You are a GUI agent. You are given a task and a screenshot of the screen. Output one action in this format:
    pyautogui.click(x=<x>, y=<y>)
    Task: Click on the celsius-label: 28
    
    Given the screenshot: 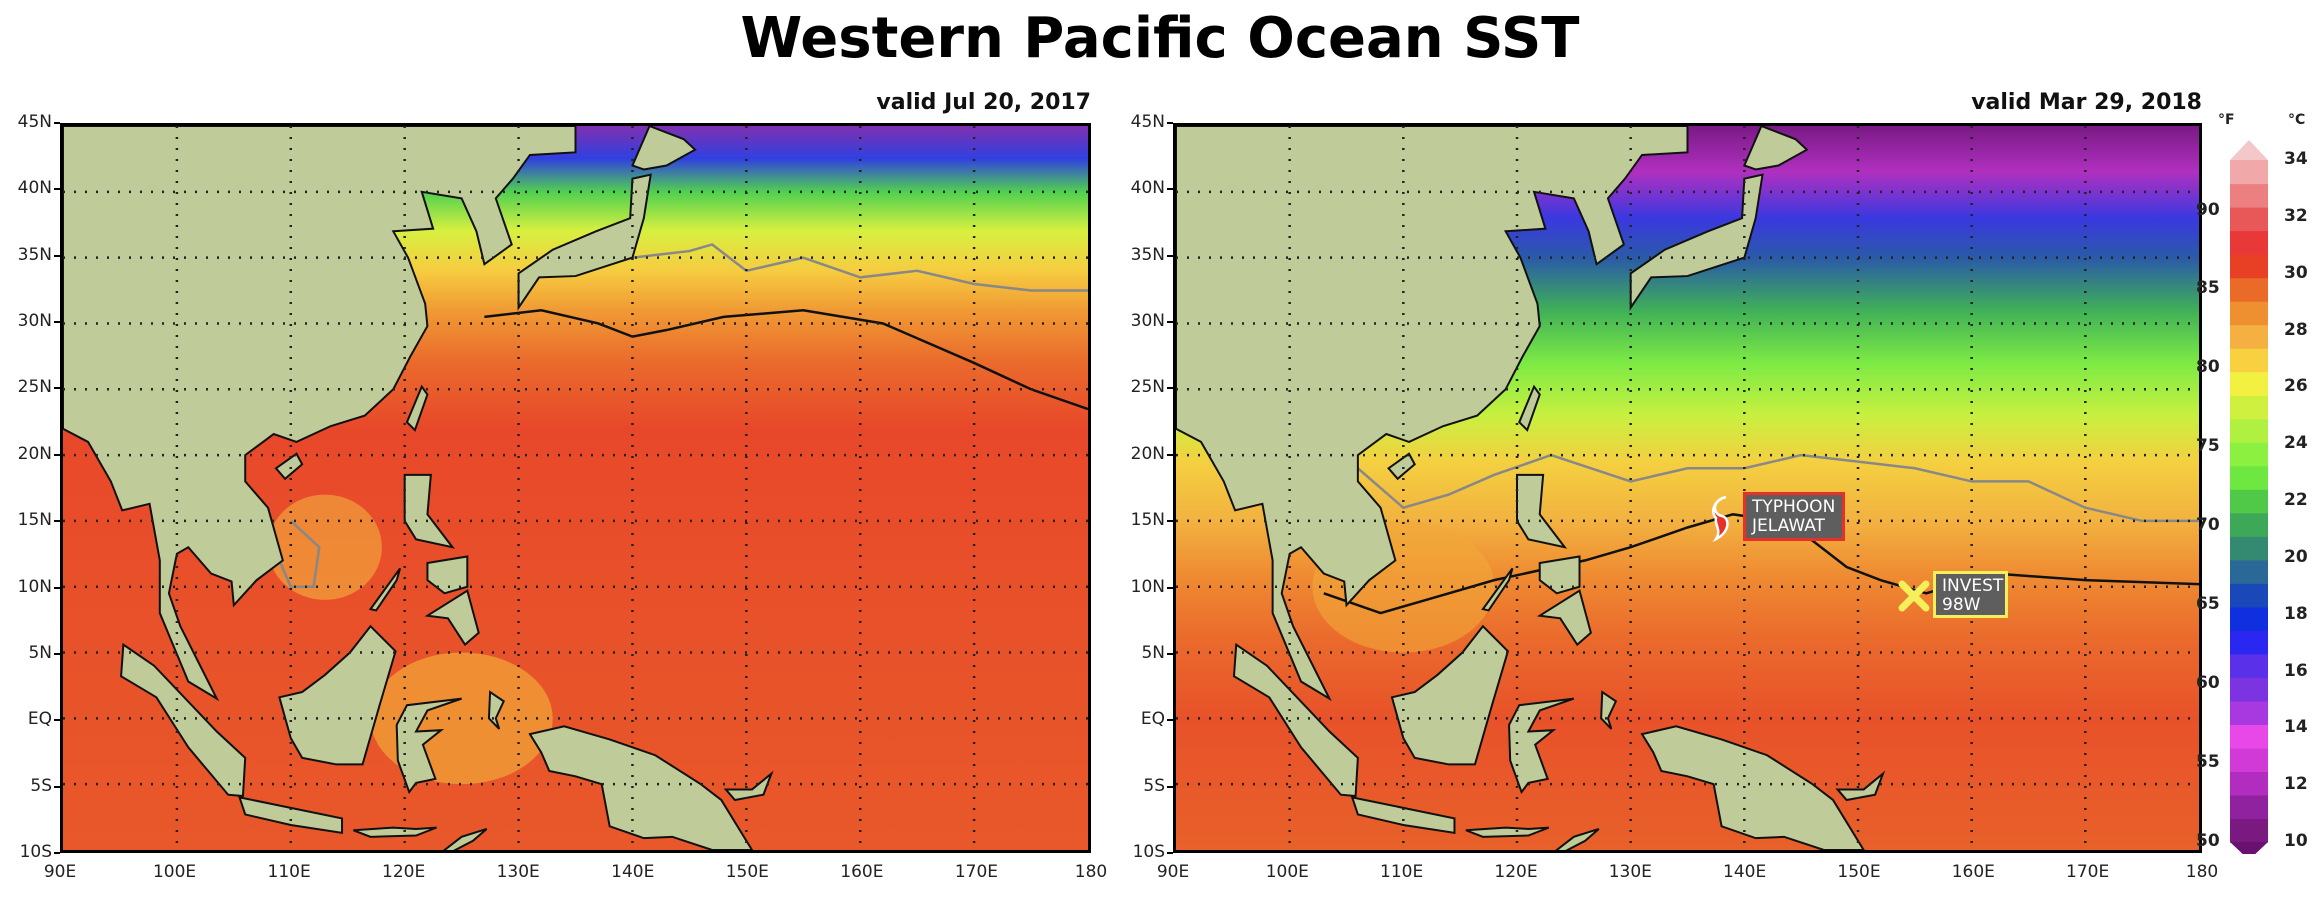 What is the action you would take?
    pyautogui.click(x=2296, y=329)
    